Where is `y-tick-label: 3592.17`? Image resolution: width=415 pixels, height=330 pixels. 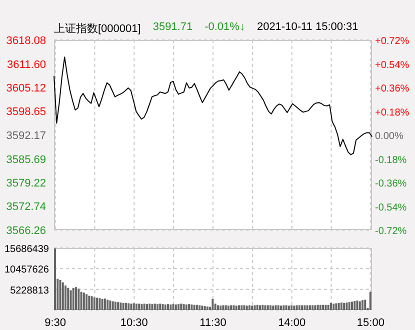
y-tick-label: 3592.17 is located at coordinates (26, 136).